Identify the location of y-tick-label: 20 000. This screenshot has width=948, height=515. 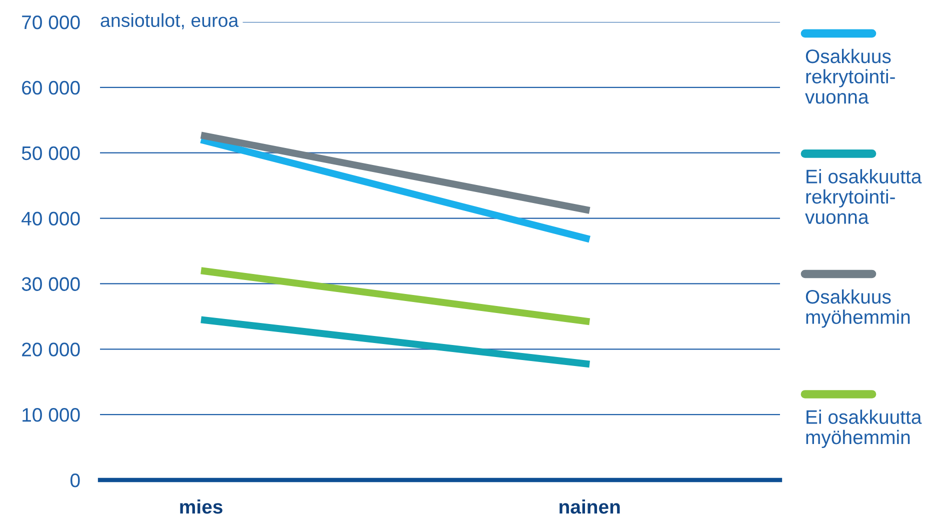
(51, 349).